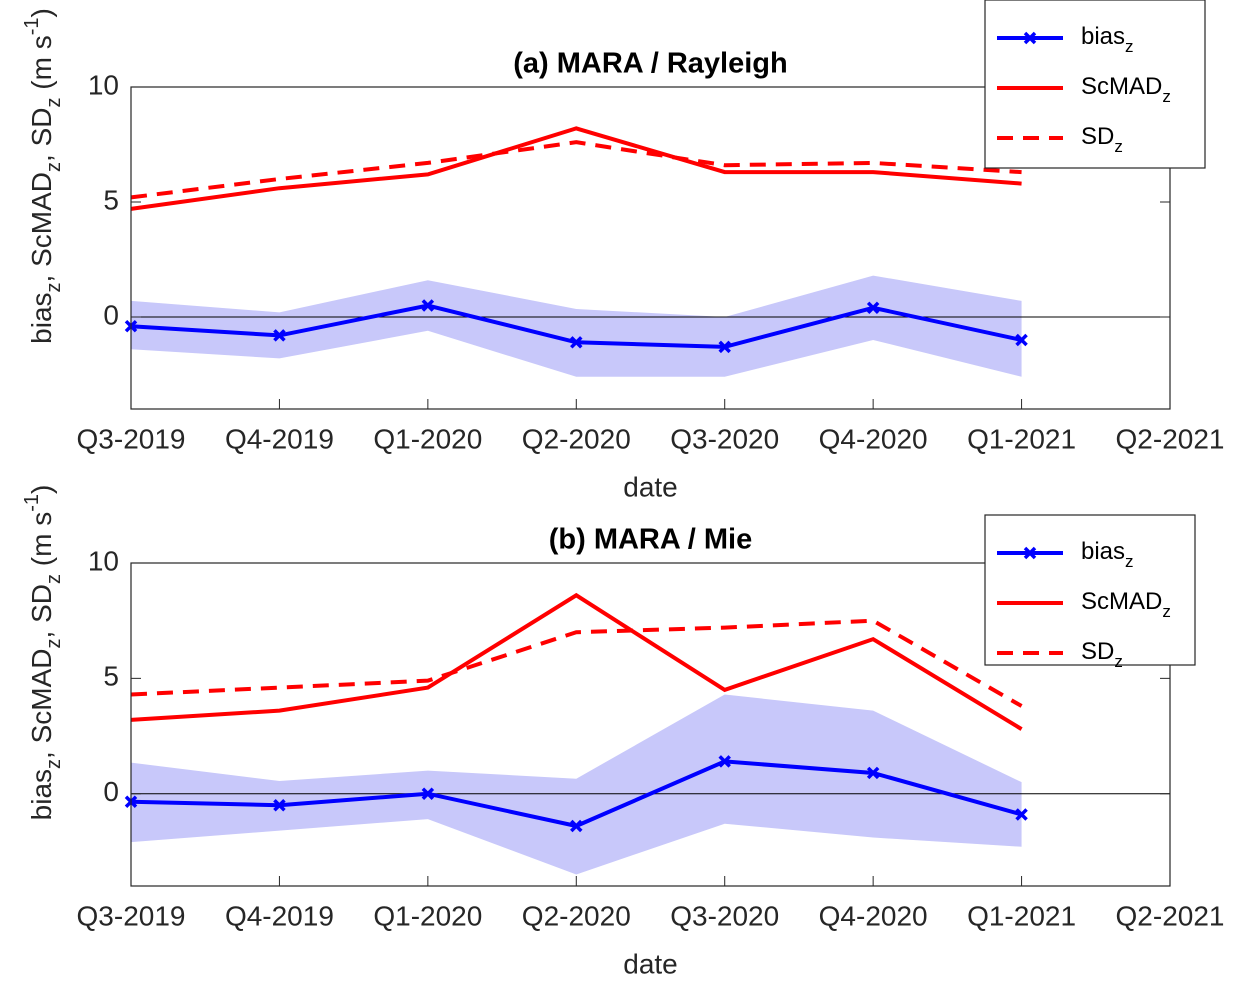 The height and width of the screenshot is (981, 1242). Describe the element at coordinates (651, 540) in the screenshot. I see `chart-title: (b) MARA / Mie` at that location.